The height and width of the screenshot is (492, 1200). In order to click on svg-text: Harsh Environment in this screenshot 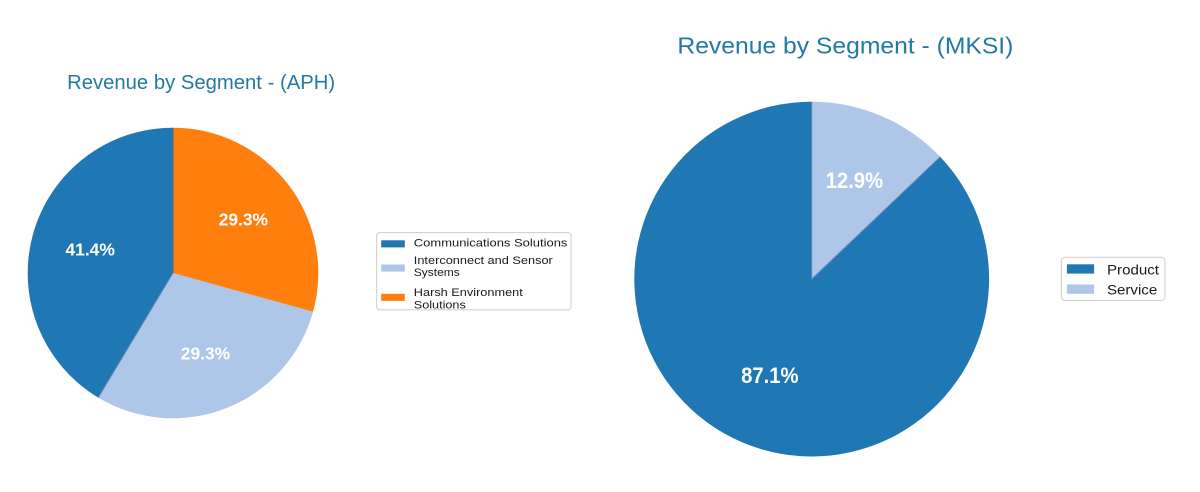, I will do `click(468, 293)`.